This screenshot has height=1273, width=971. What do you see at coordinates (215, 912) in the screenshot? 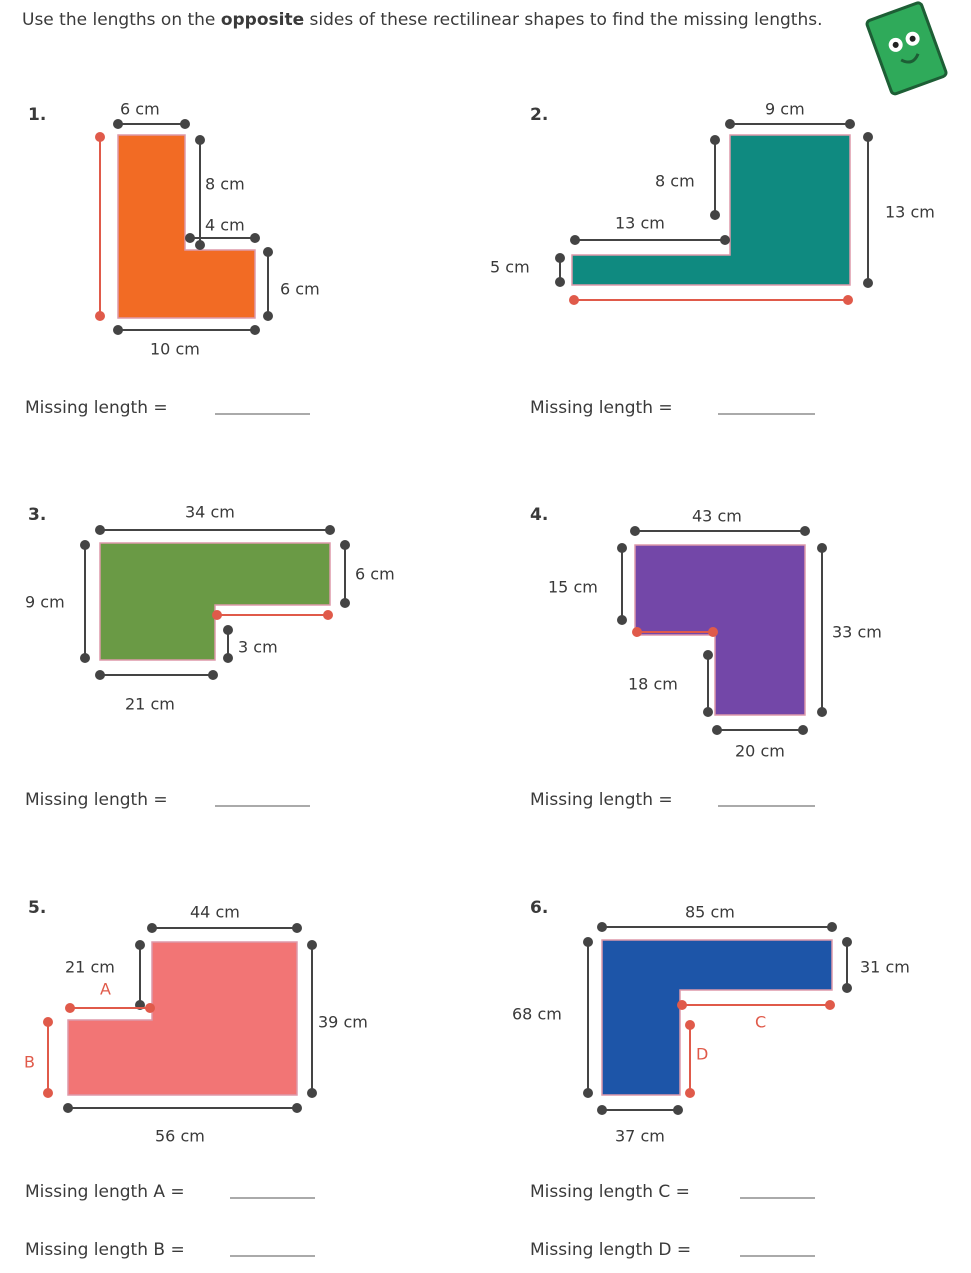
I see `dimension-label: 44 cm` at bounding box center [215, 912].